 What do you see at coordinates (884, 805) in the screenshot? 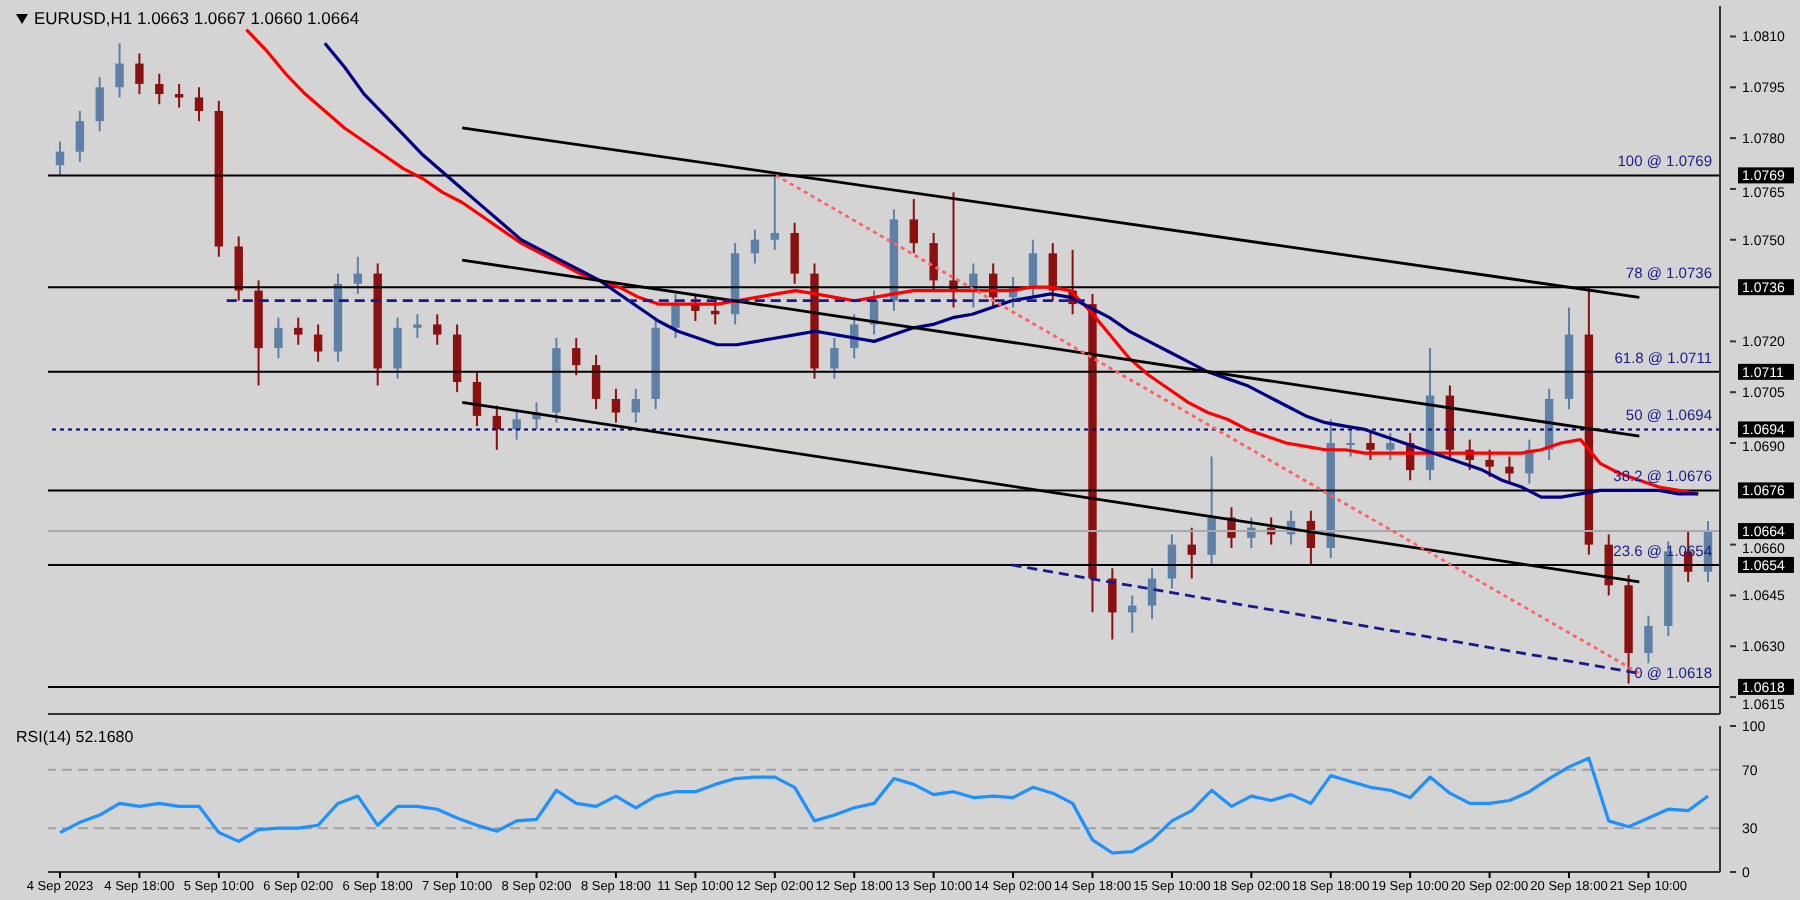
I see `line-series` at bounding box center [884, 805].